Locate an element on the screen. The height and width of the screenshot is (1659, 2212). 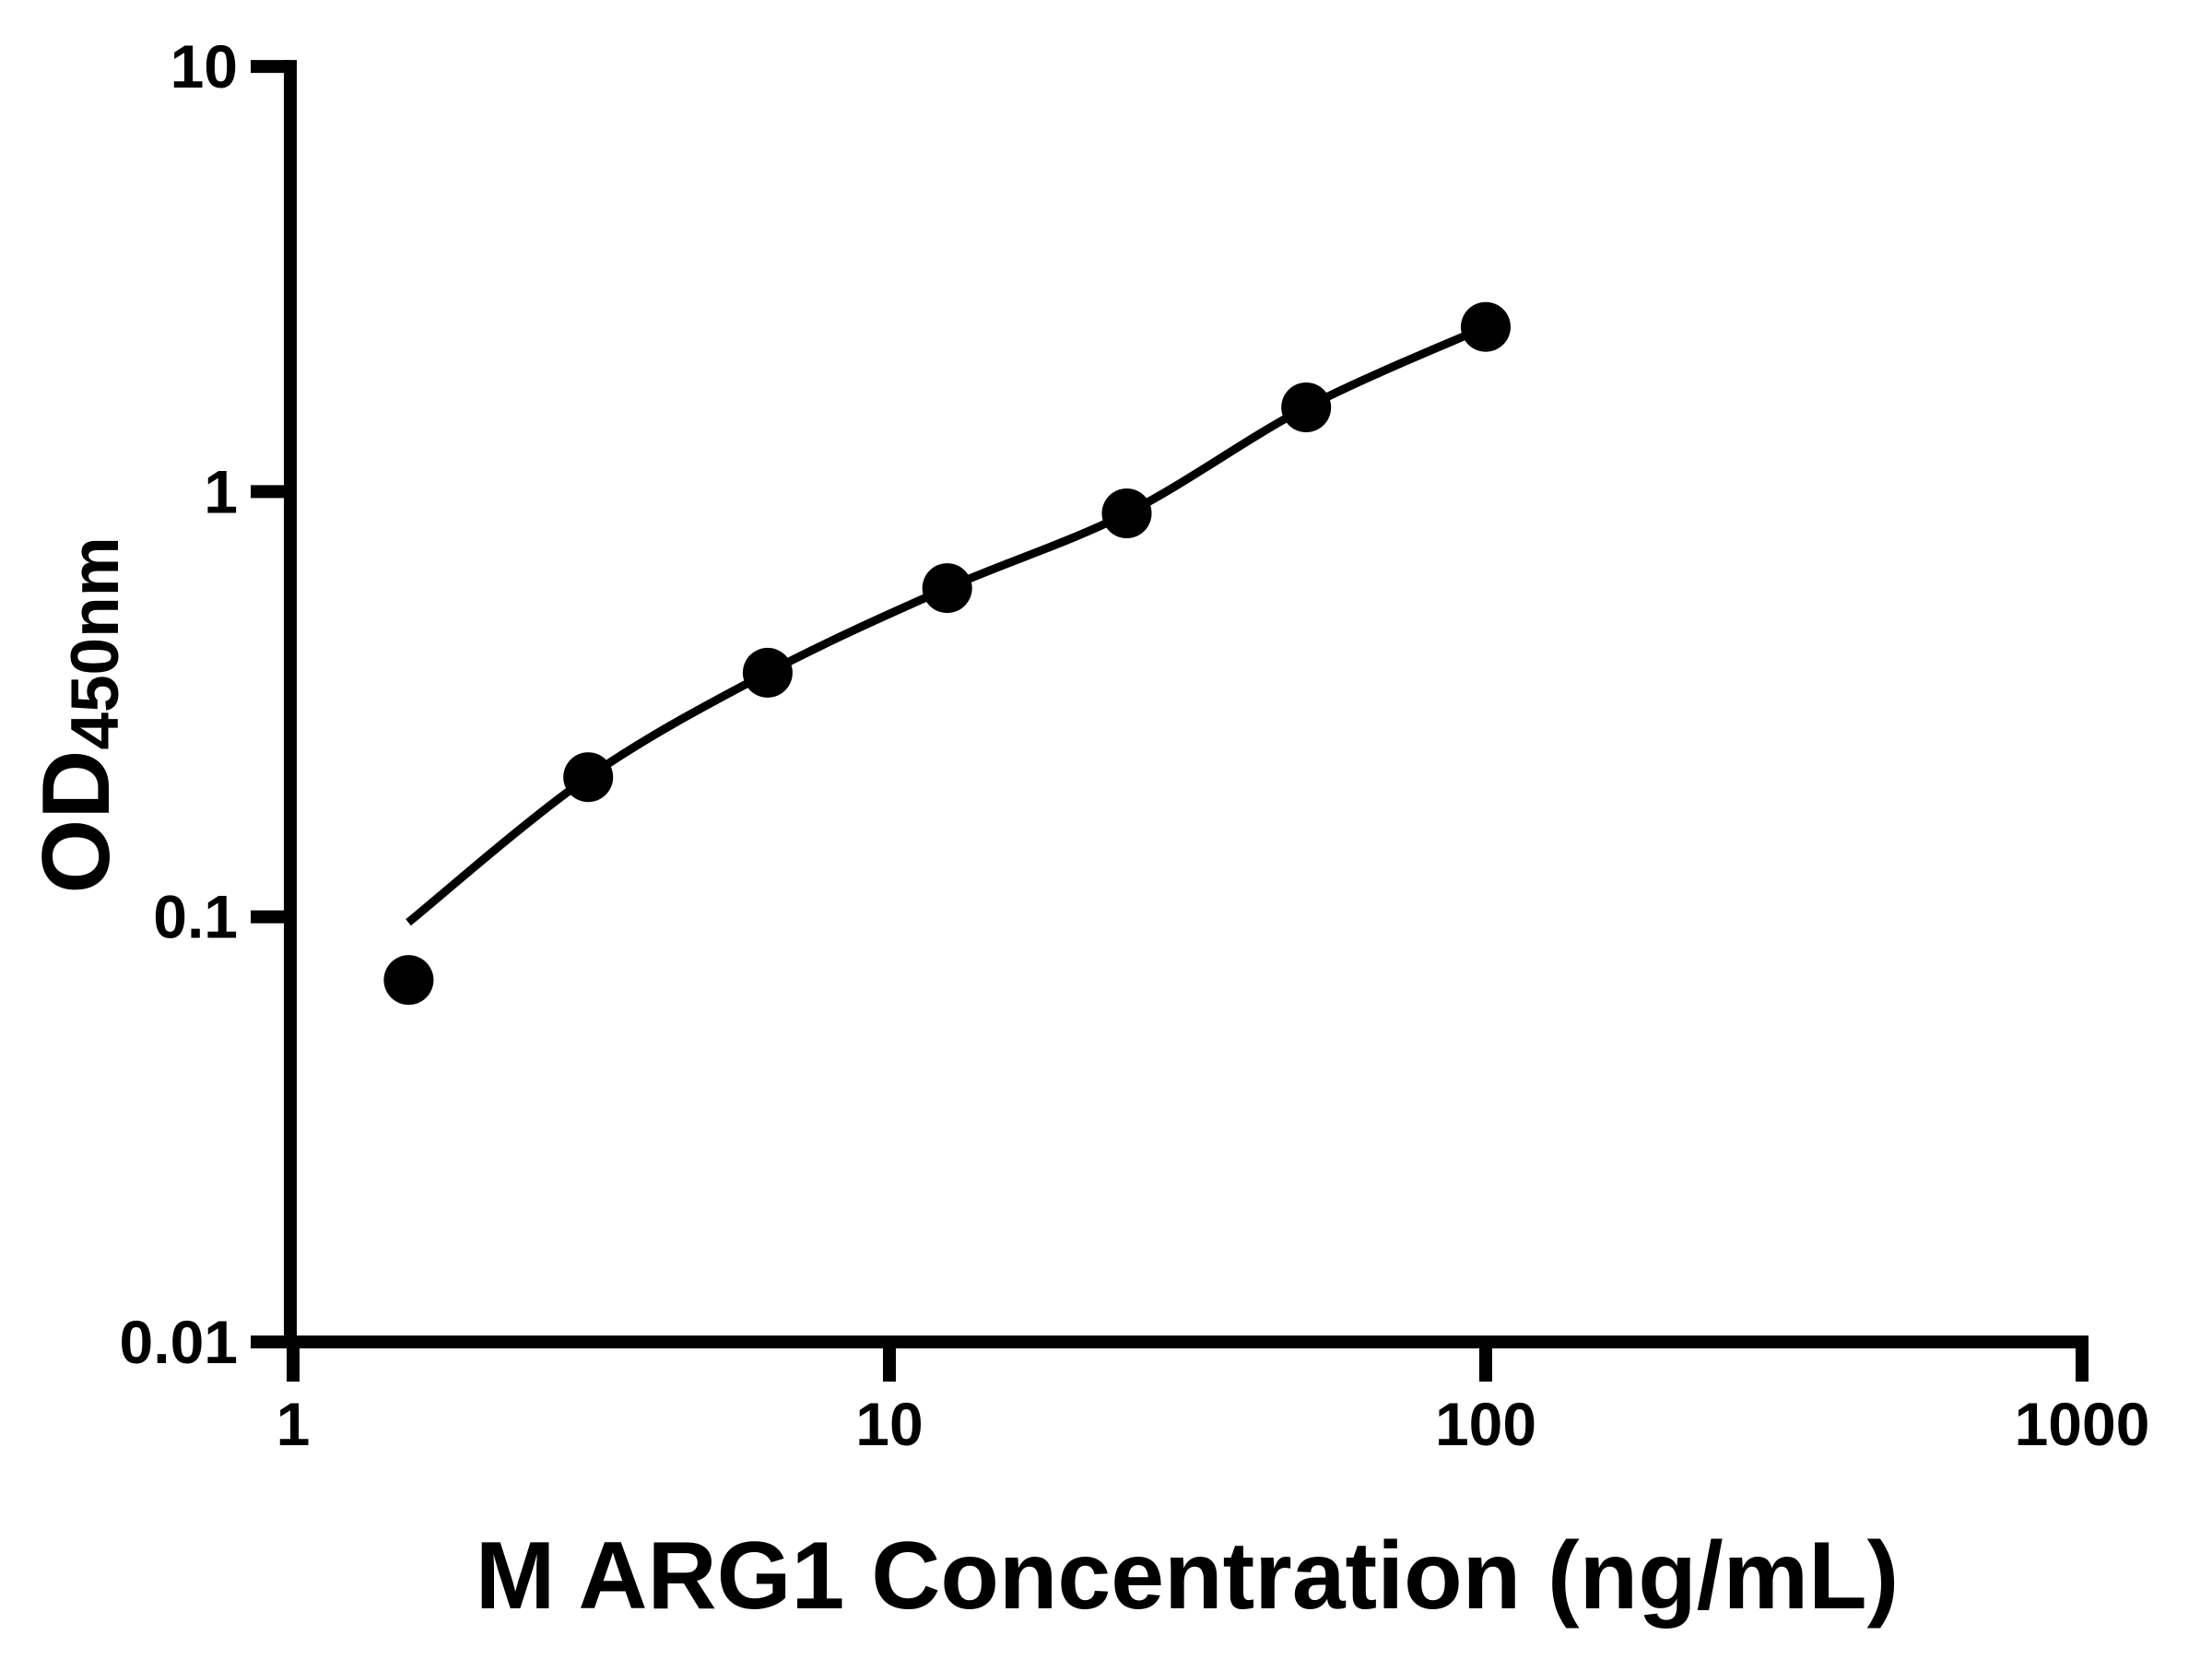
x-tick-label: 1 is located at coordinates (293, 1424).